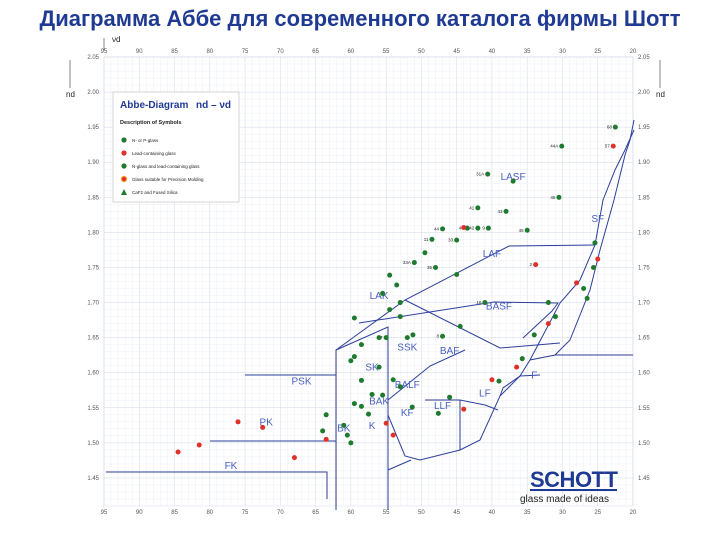 Image resolution: width=720 pixels, height=540 pixels. Describe the element at coordinates (93, 233) in the screenshot. I see `y-tick-label-left: 1.80` at that location.